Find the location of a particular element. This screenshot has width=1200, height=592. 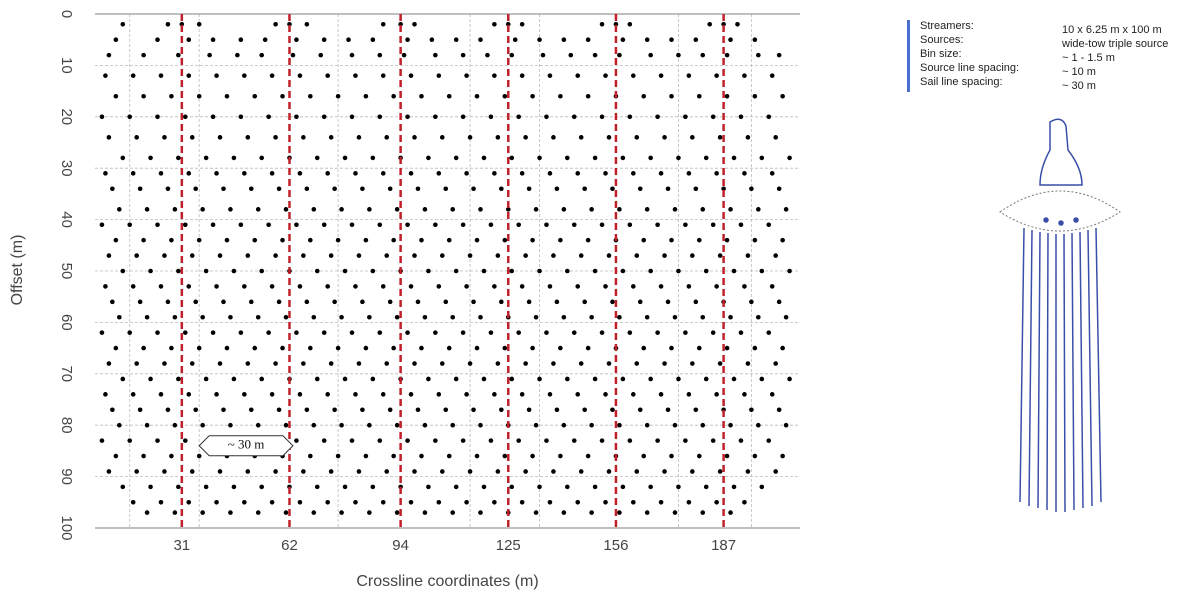

x-tick-label: 156 is located at coordinates (615, 545).